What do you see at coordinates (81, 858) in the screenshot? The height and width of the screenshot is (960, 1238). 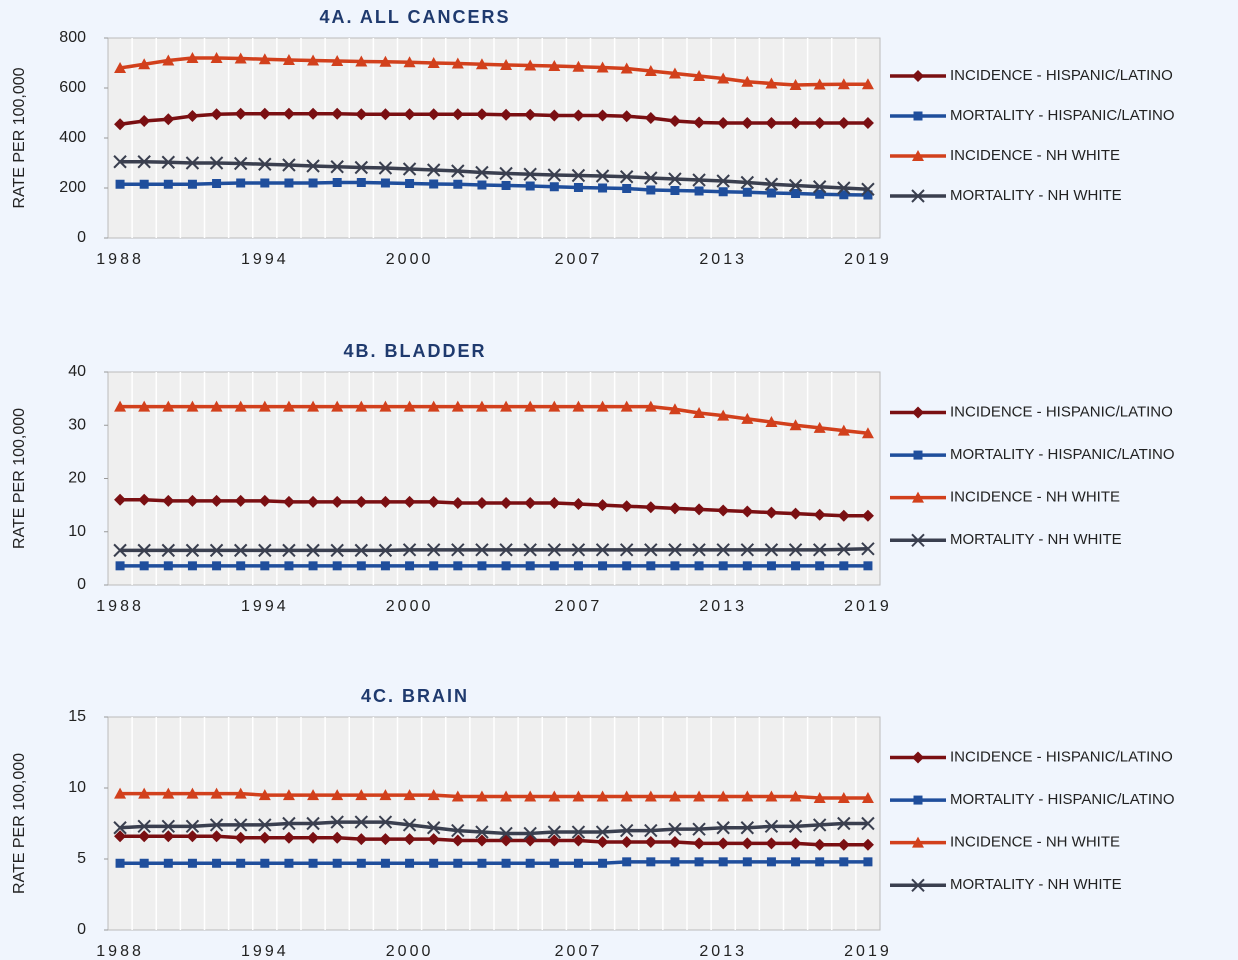 I see `y-tick-label: 5` at bounding box center [81, 858].